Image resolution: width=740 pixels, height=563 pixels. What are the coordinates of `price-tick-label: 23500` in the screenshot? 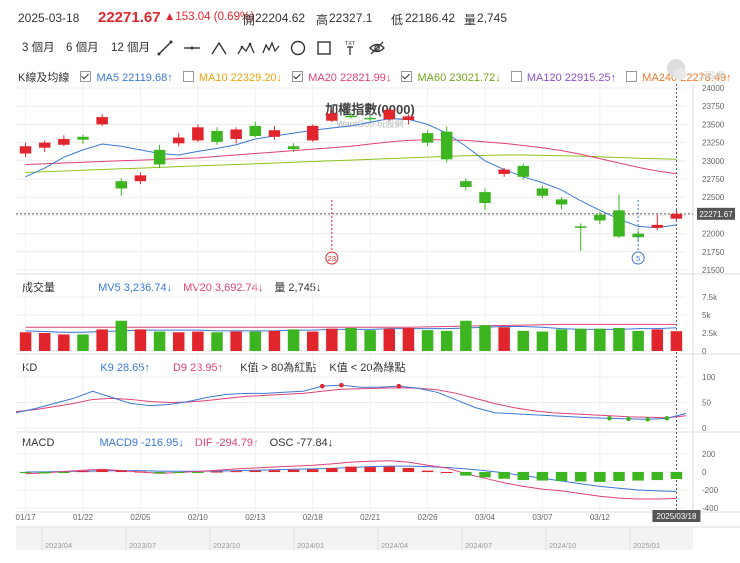 It's located at (713, 124).